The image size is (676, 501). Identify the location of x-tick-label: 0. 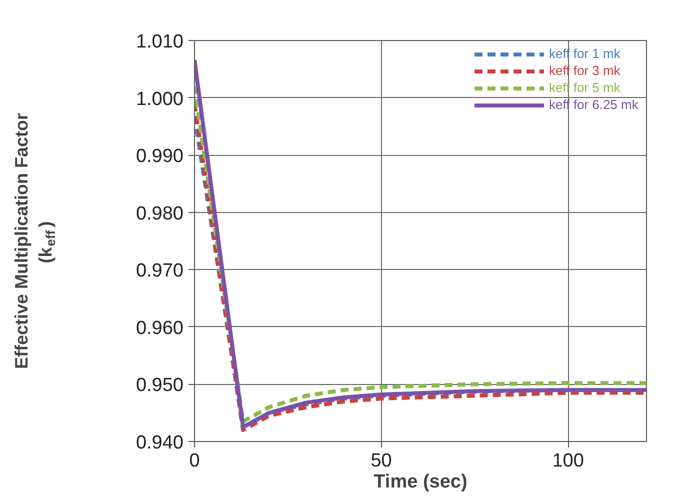
(194, 461).